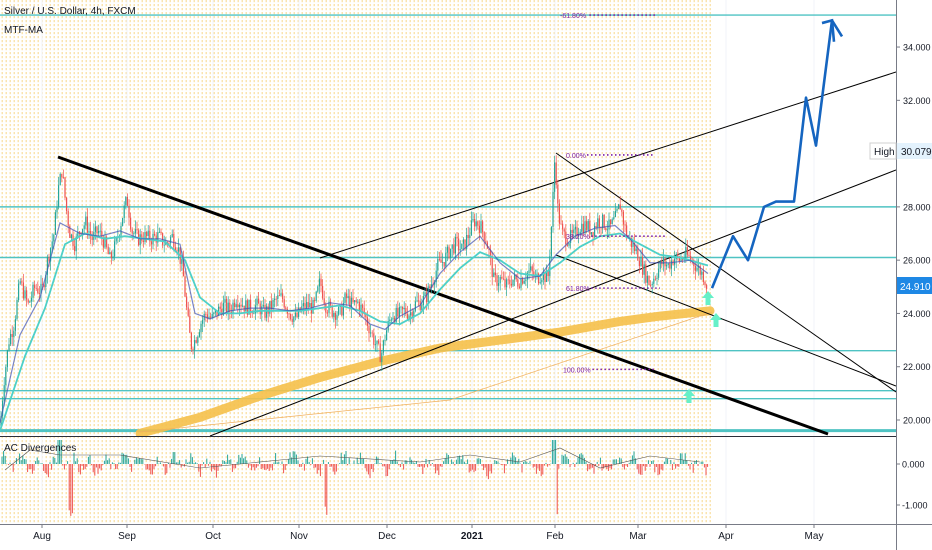  I want to click on indicator-label: MTF-MA, so click(23, 30).